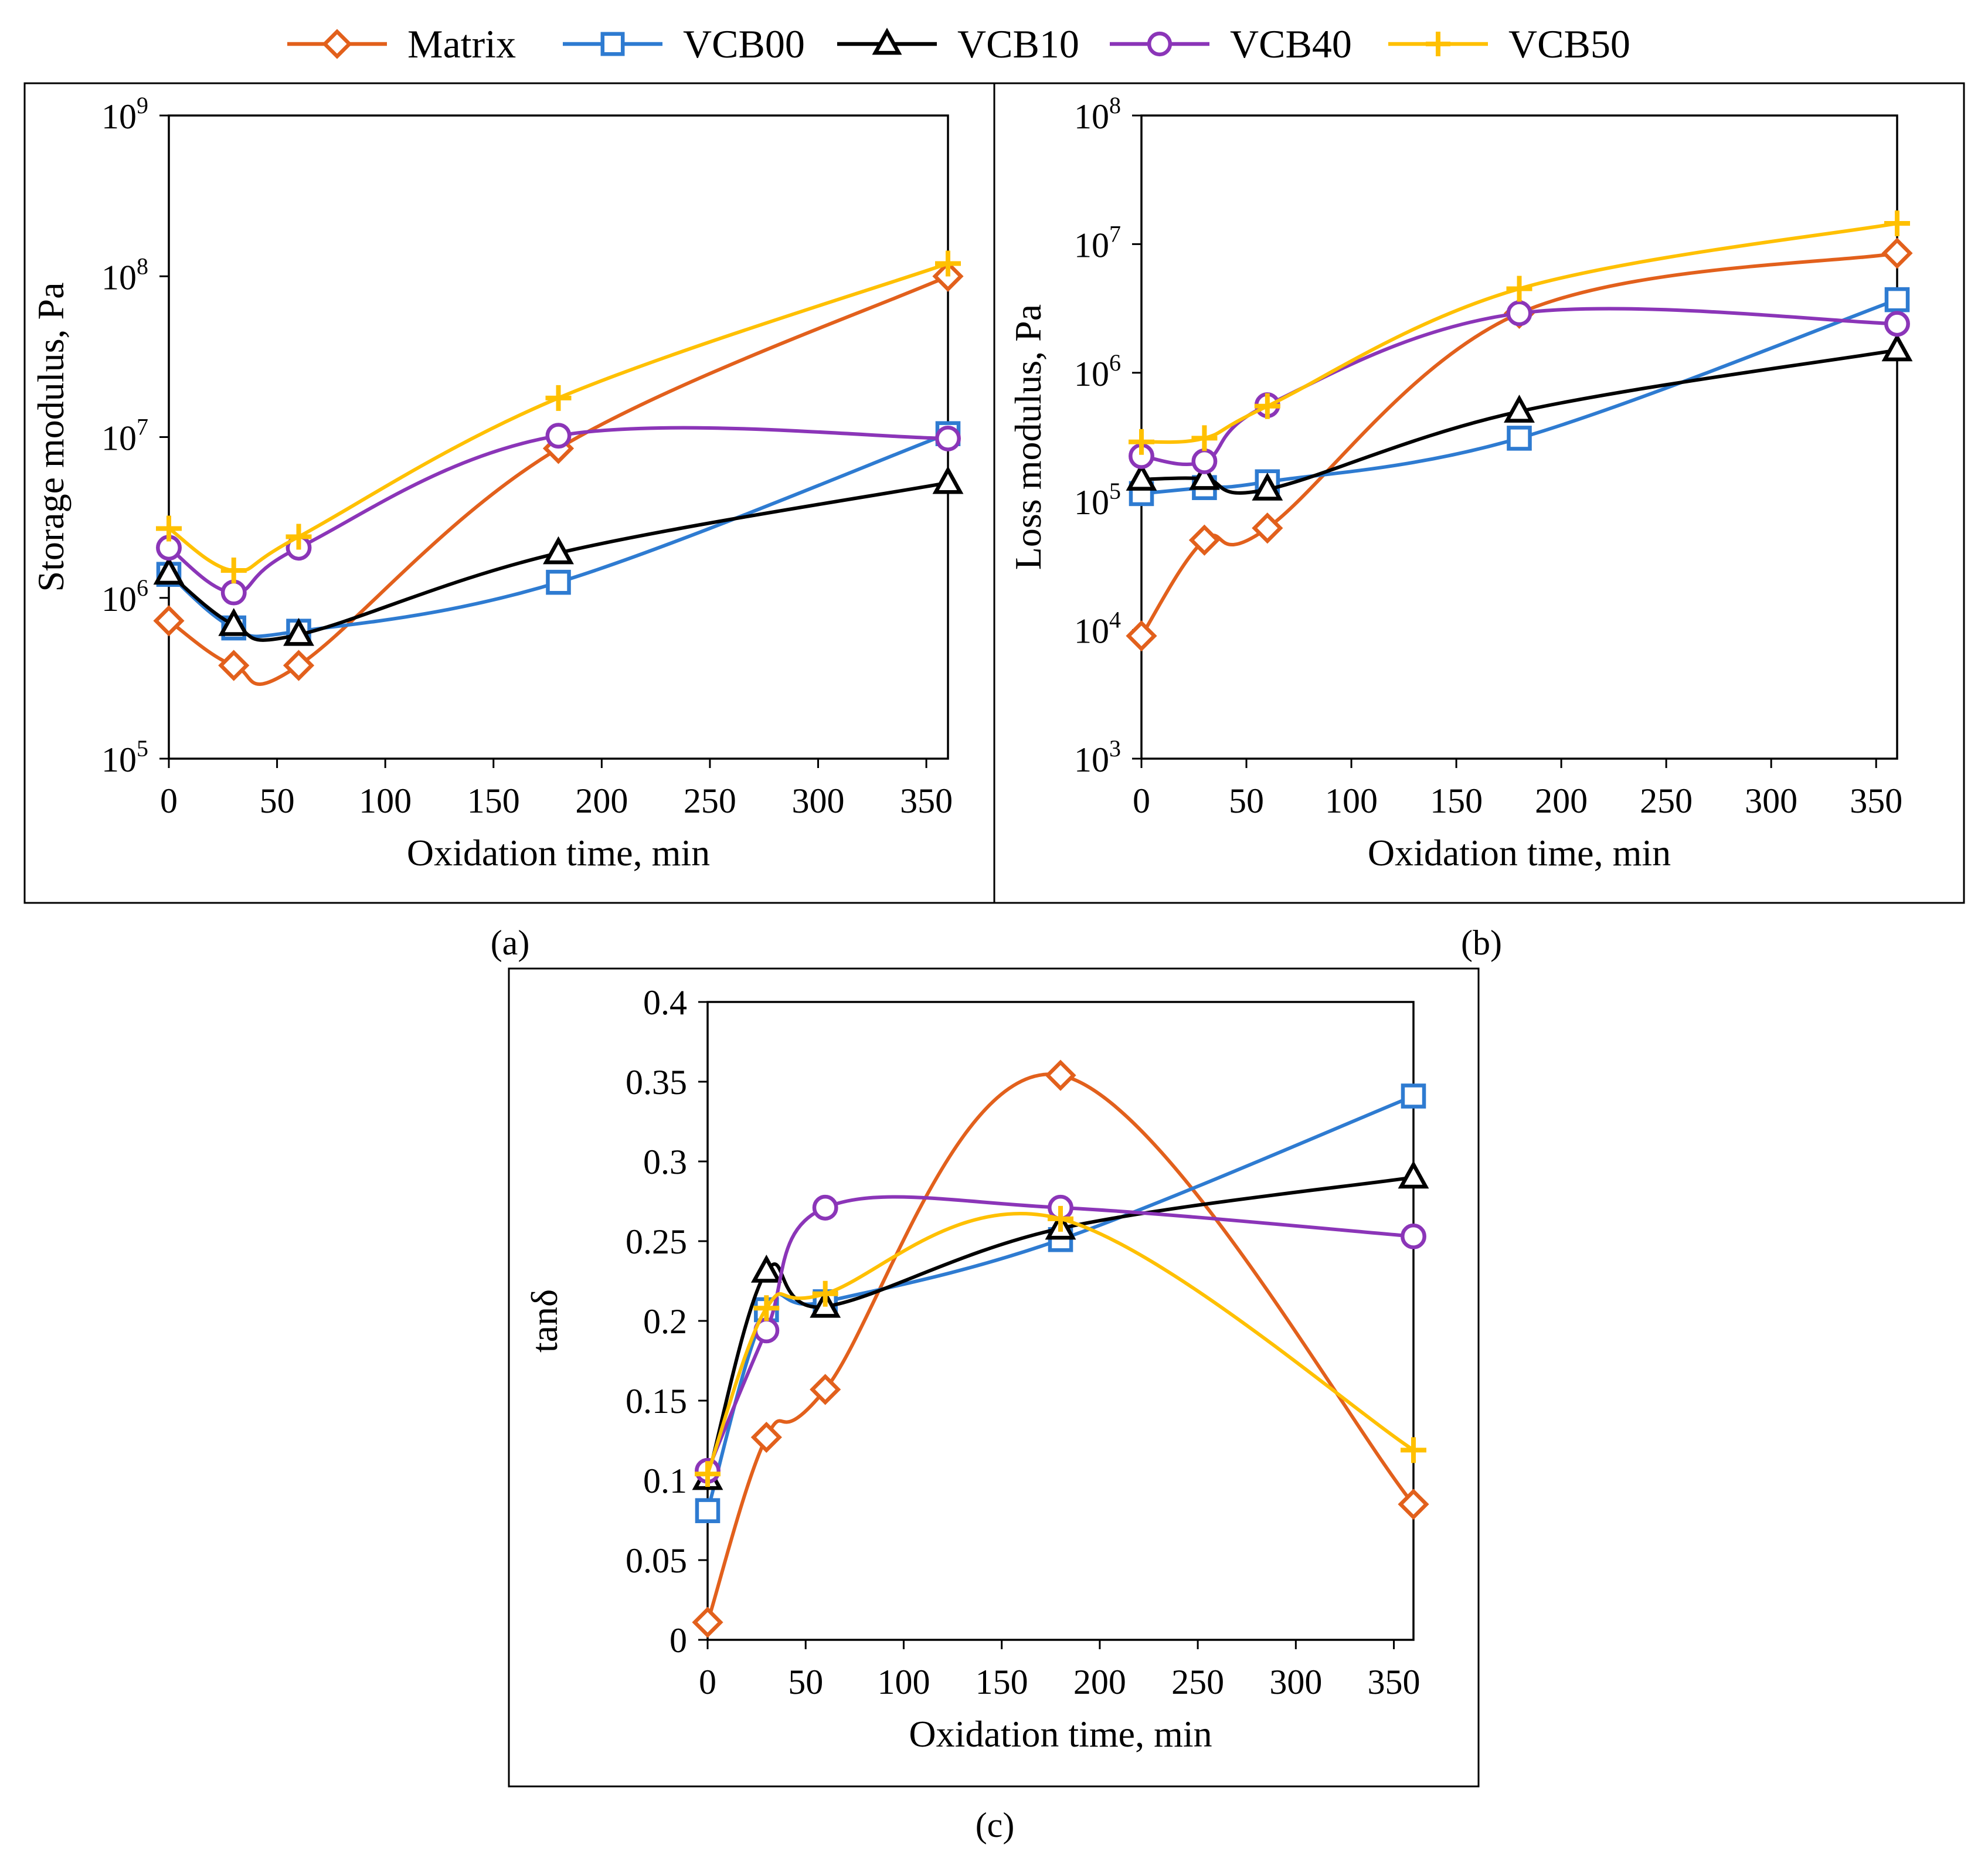  I want to click on plot-area-c, so click(1060, 1321).